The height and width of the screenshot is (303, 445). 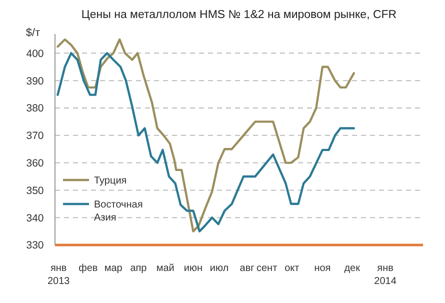 I want to click on legend-label: Восточная Азия, so click(x=118, y=212).